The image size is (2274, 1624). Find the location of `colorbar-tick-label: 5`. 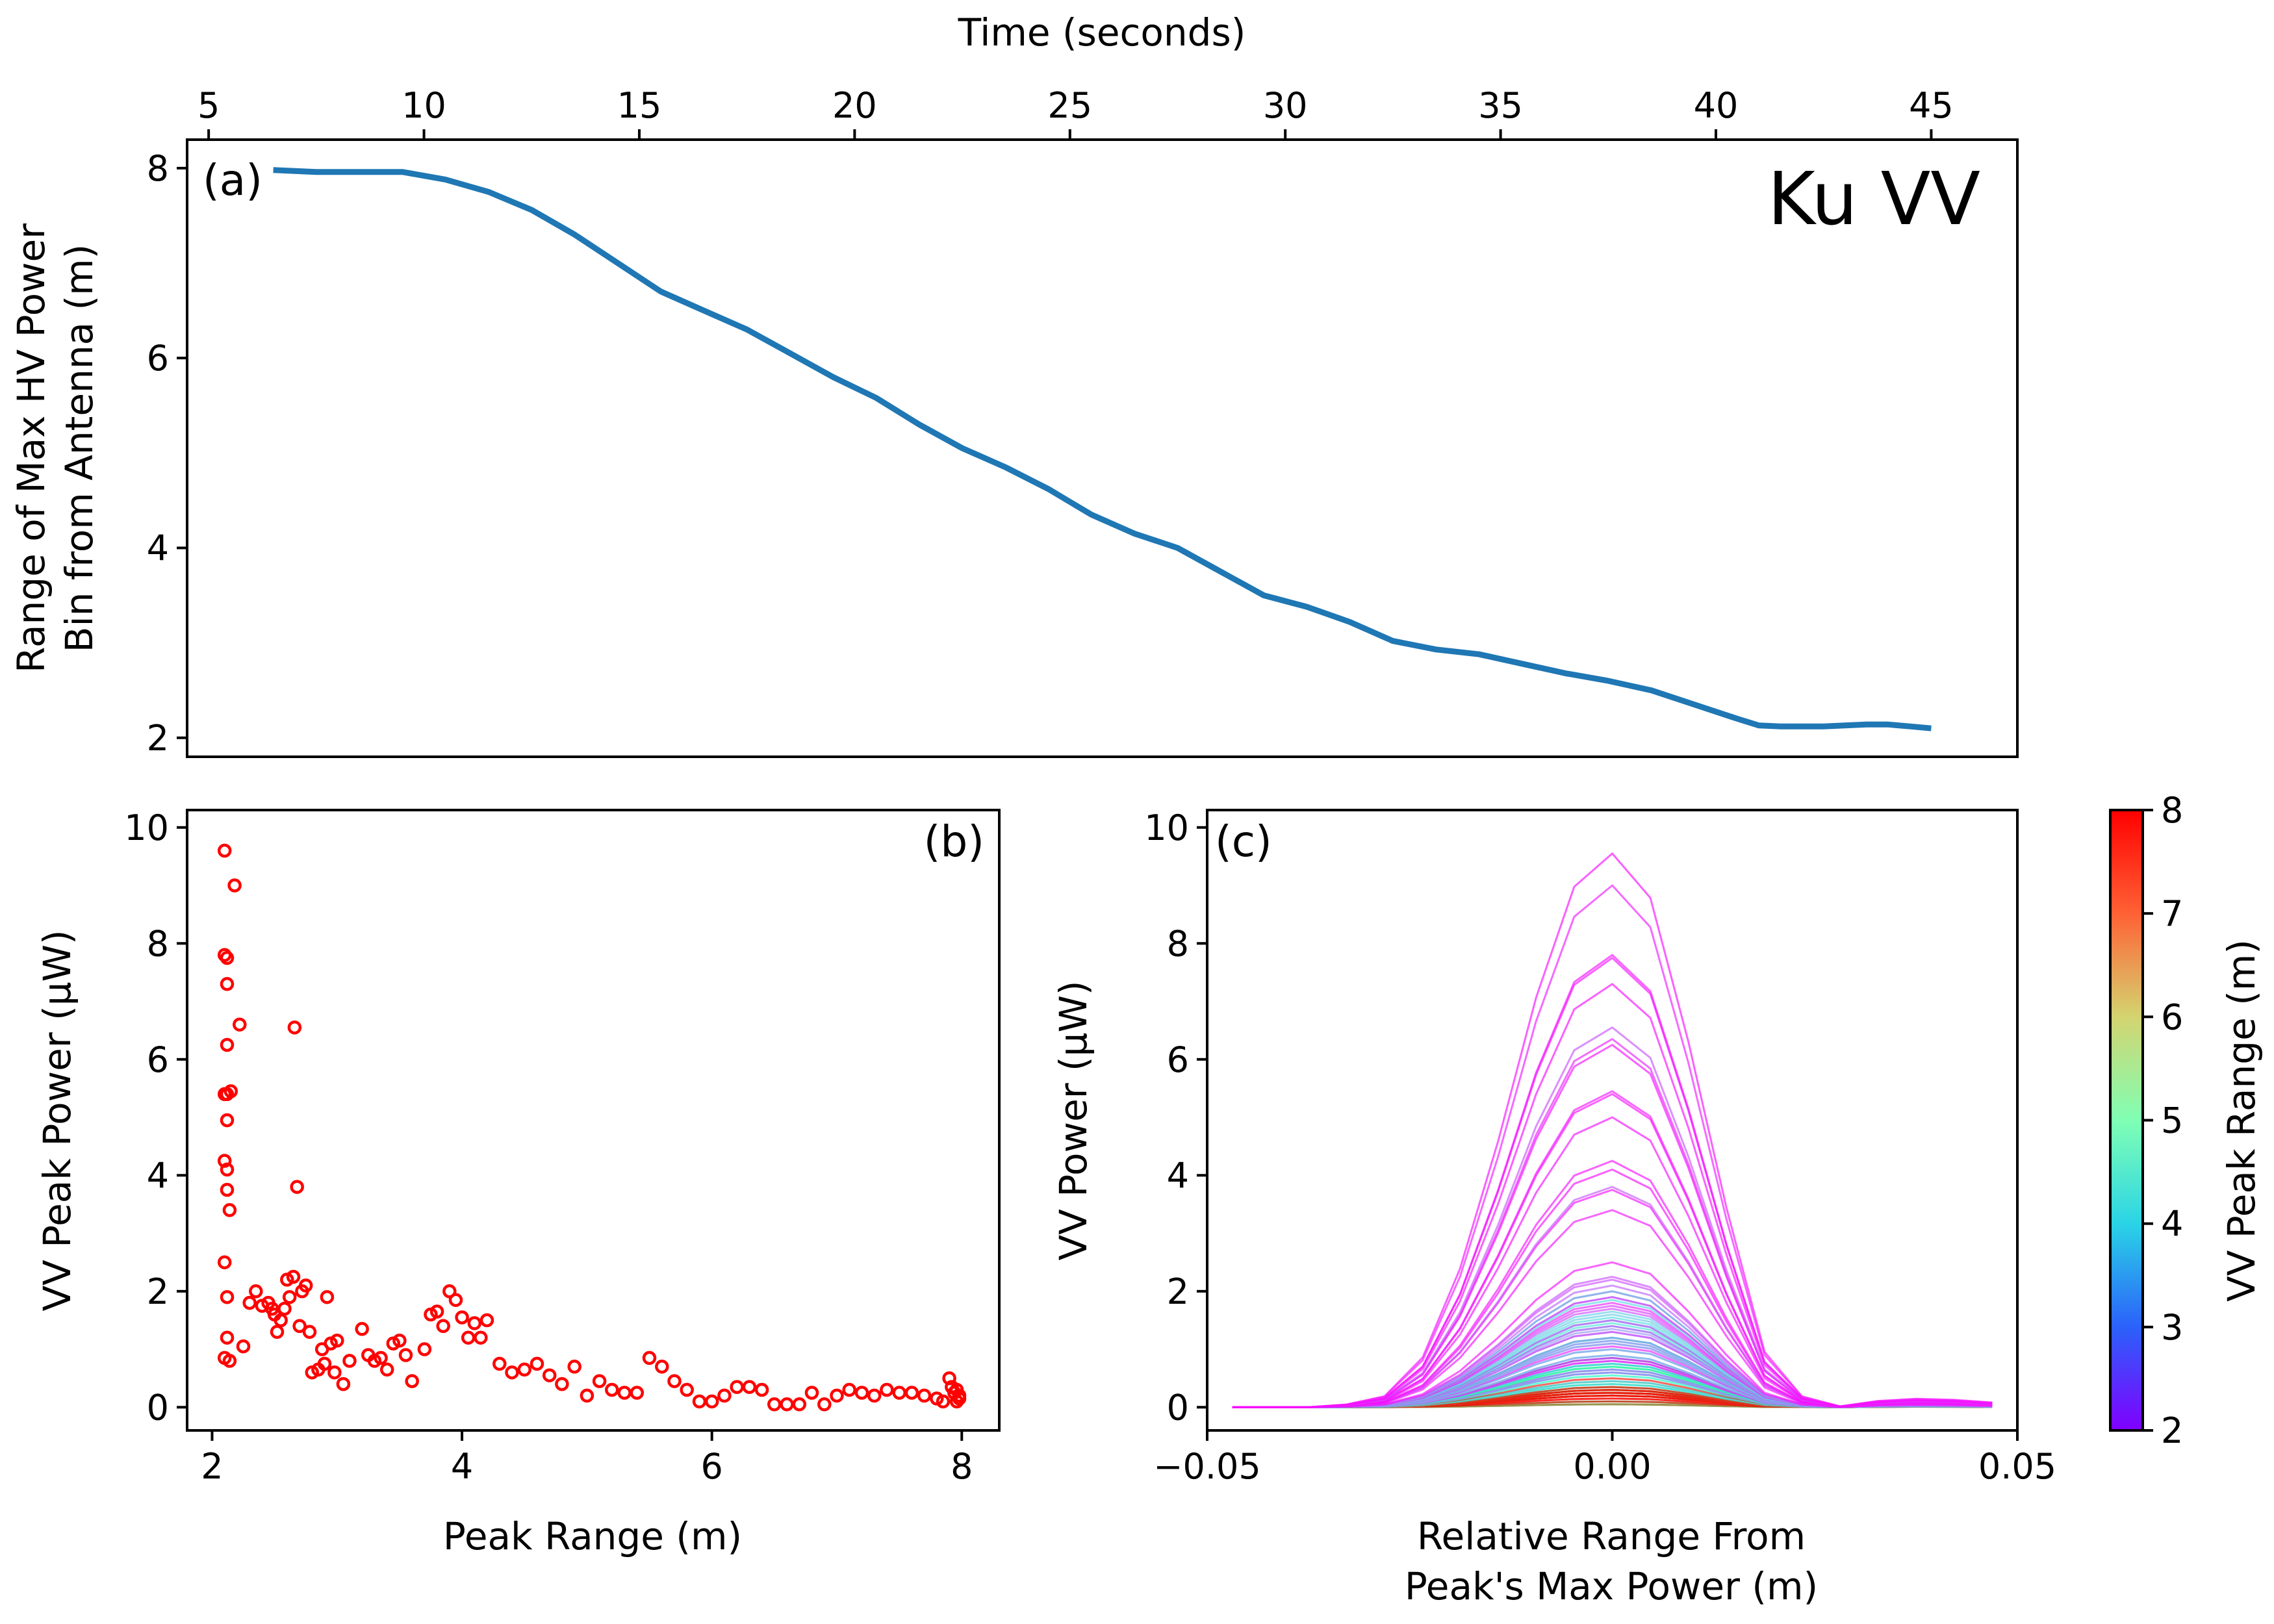

colorbar-tick-label: 5 is located at coordinates (2172, 1120).